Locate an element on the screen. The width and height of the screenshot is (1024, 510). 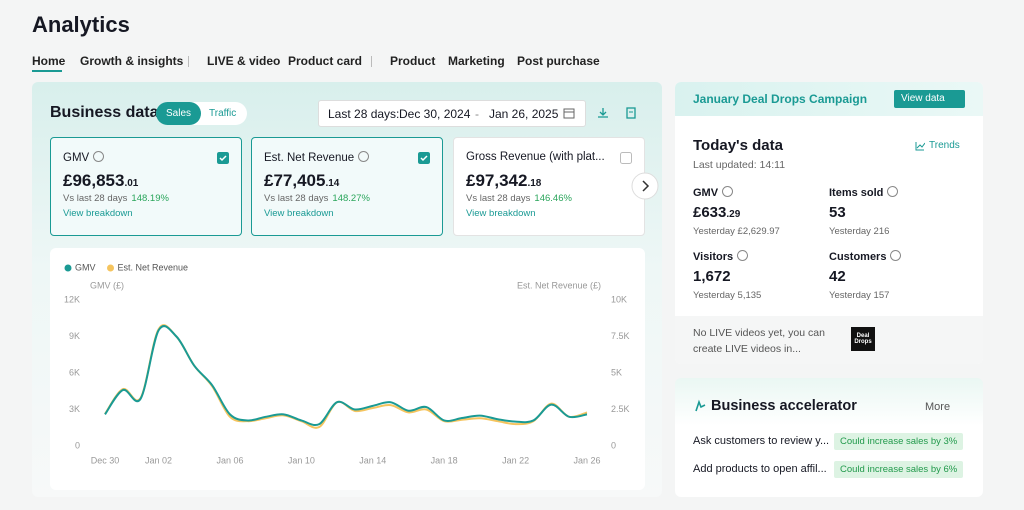
x-tick-label: Jan 18 is located at coordinates (444, 460).